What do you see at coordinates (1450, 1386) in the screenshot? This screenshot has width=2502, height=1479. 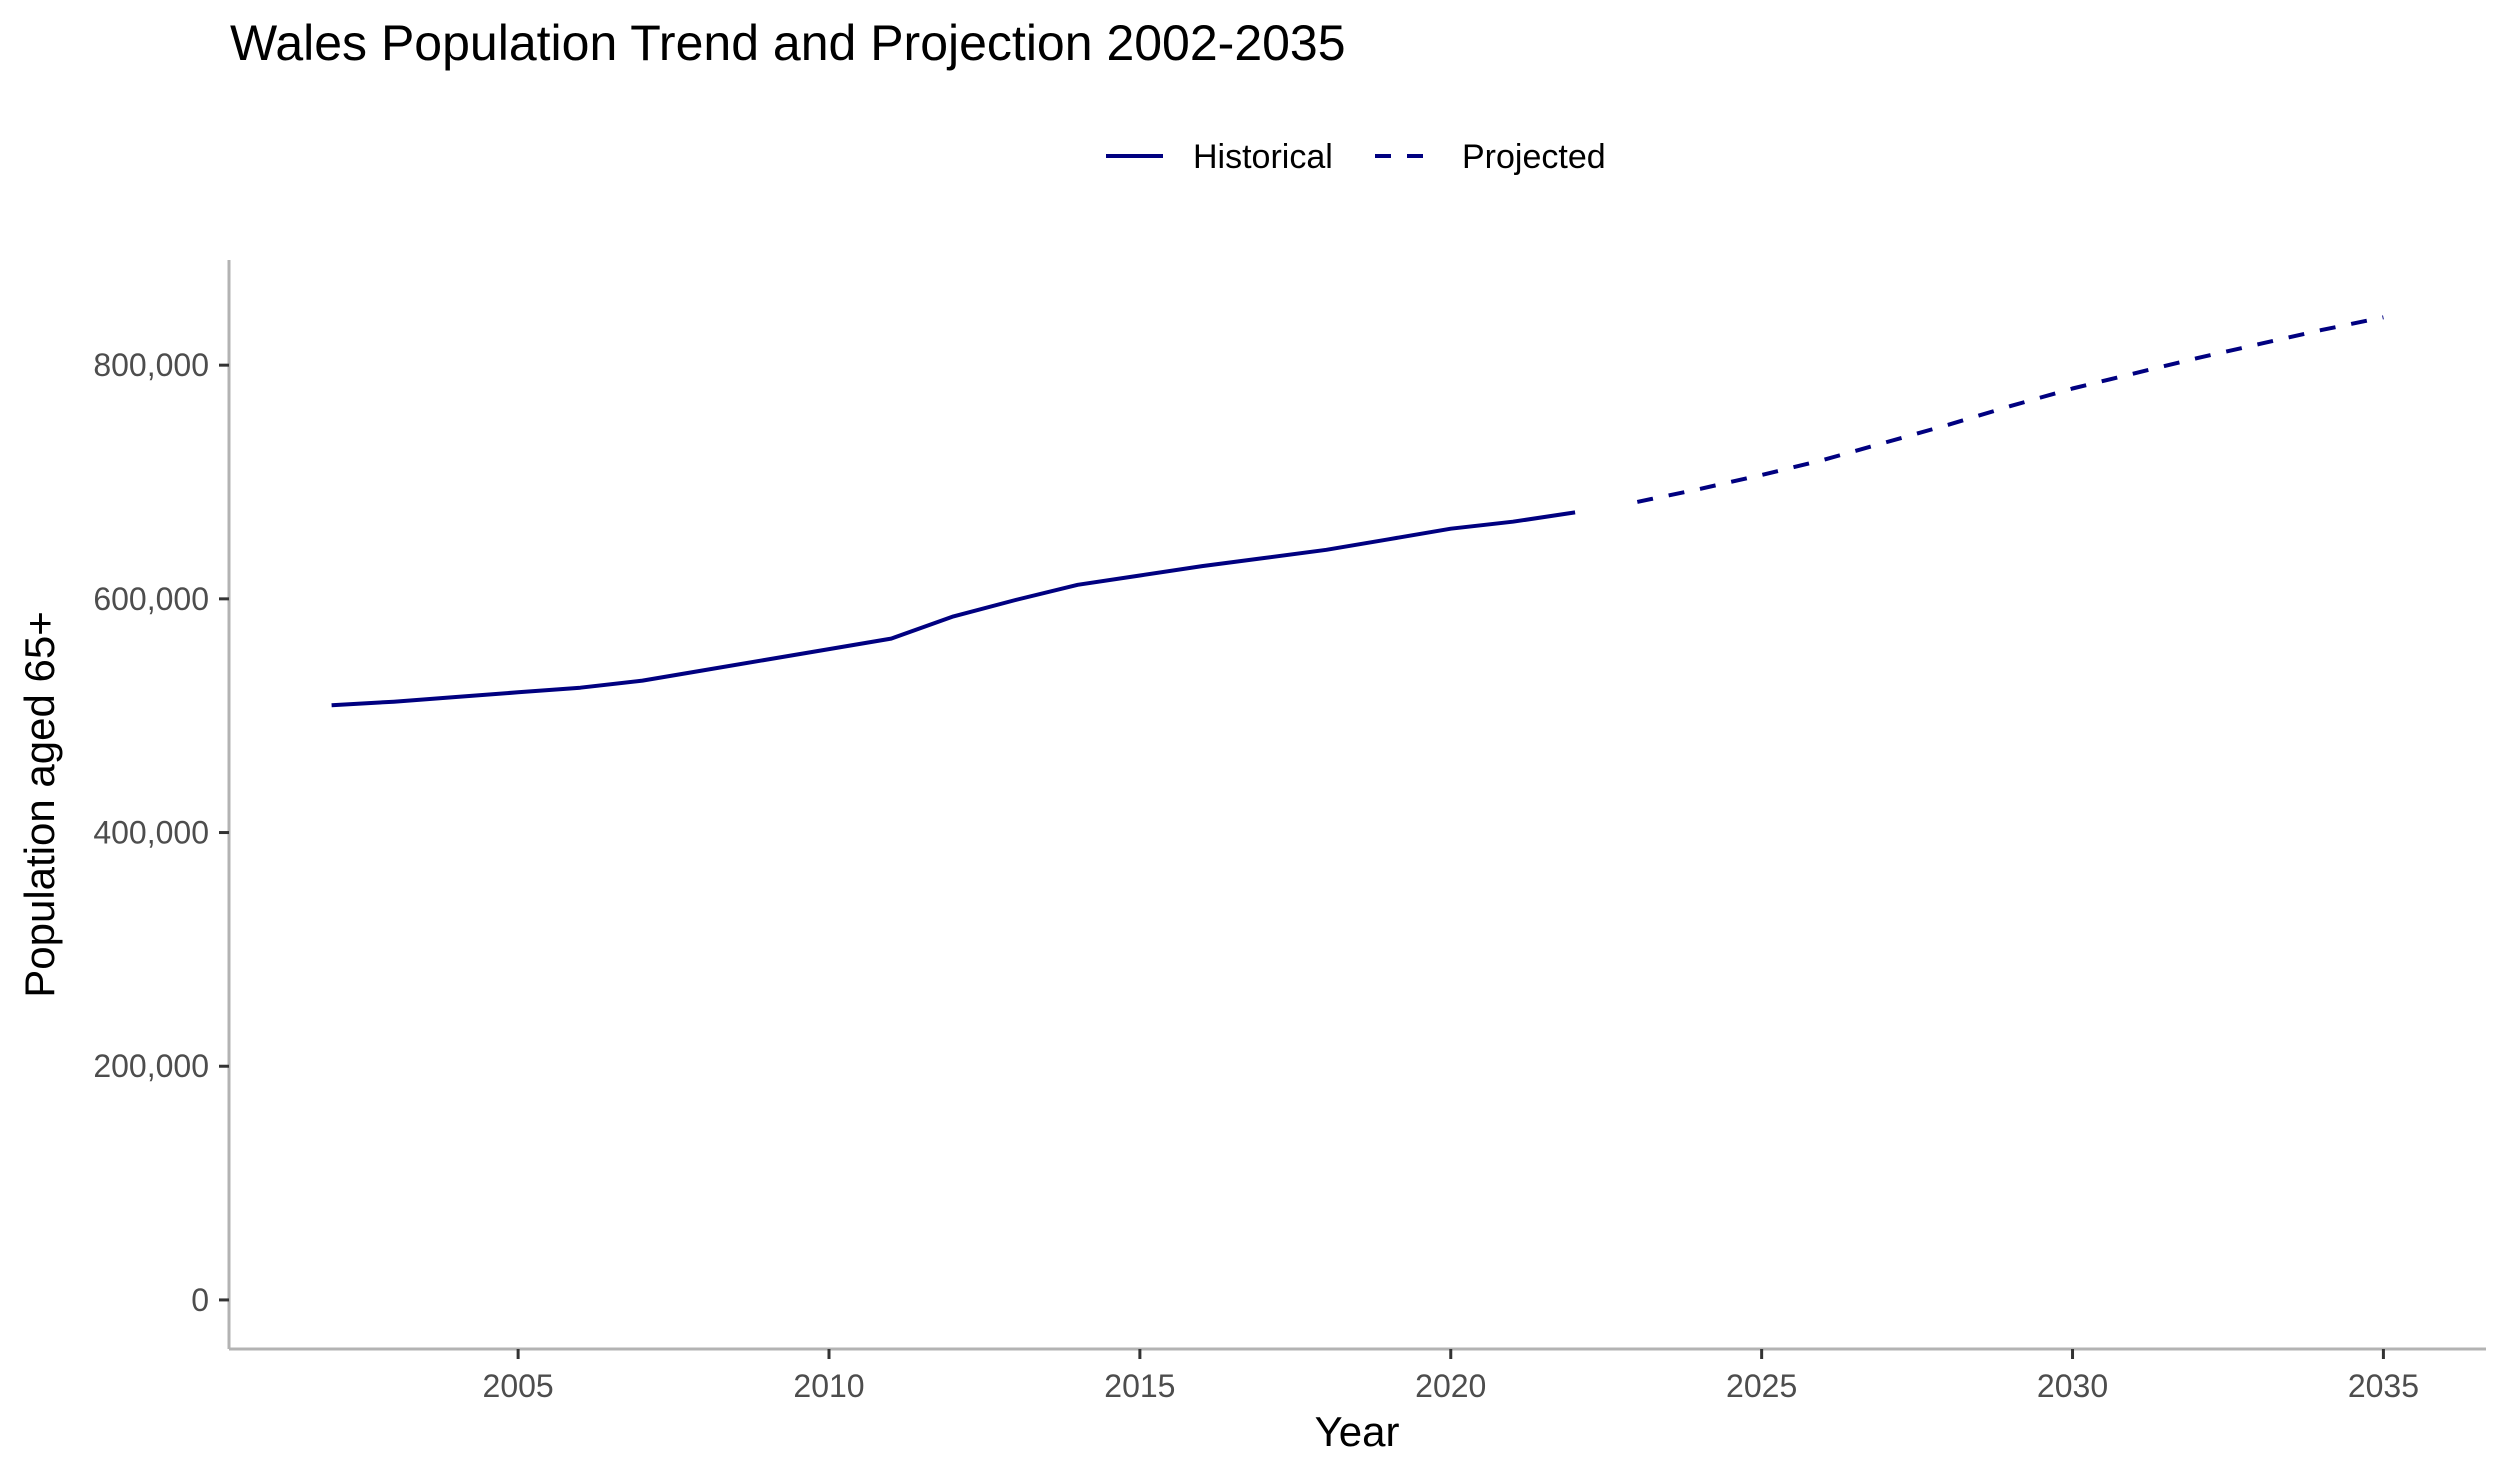 I see `x-tick-label: 2020` at bounding box center [1450, 1386].